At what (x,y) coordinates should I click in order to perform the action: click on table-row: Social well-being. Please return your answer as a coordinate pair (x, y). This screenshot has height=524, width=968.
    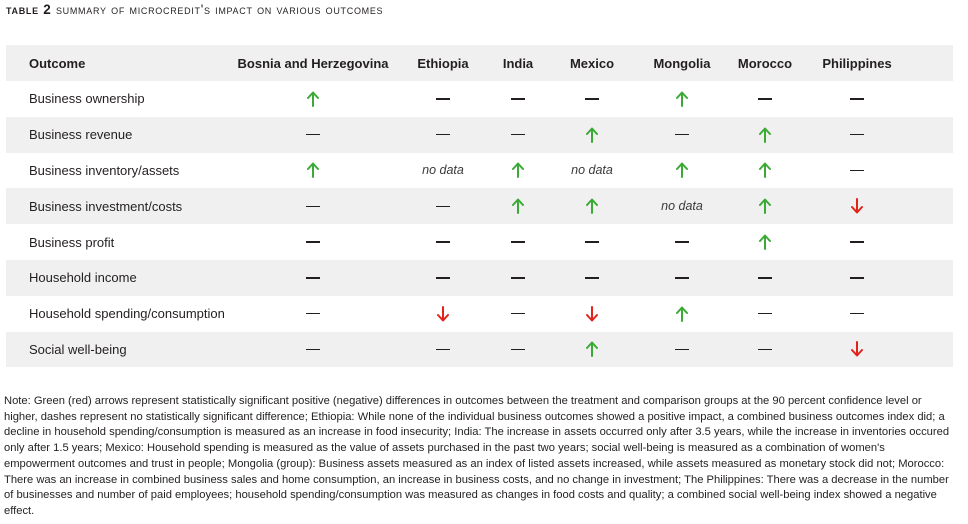
    Looking at the image, I should click on (479, 349).